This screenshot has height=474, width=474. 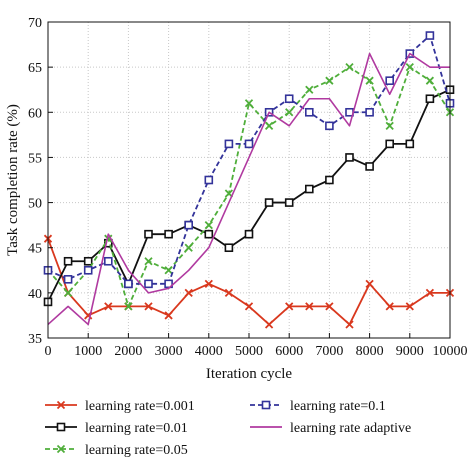 I want to click on y-axis-title: Task completion rate (%), so click(x=13, y=180).